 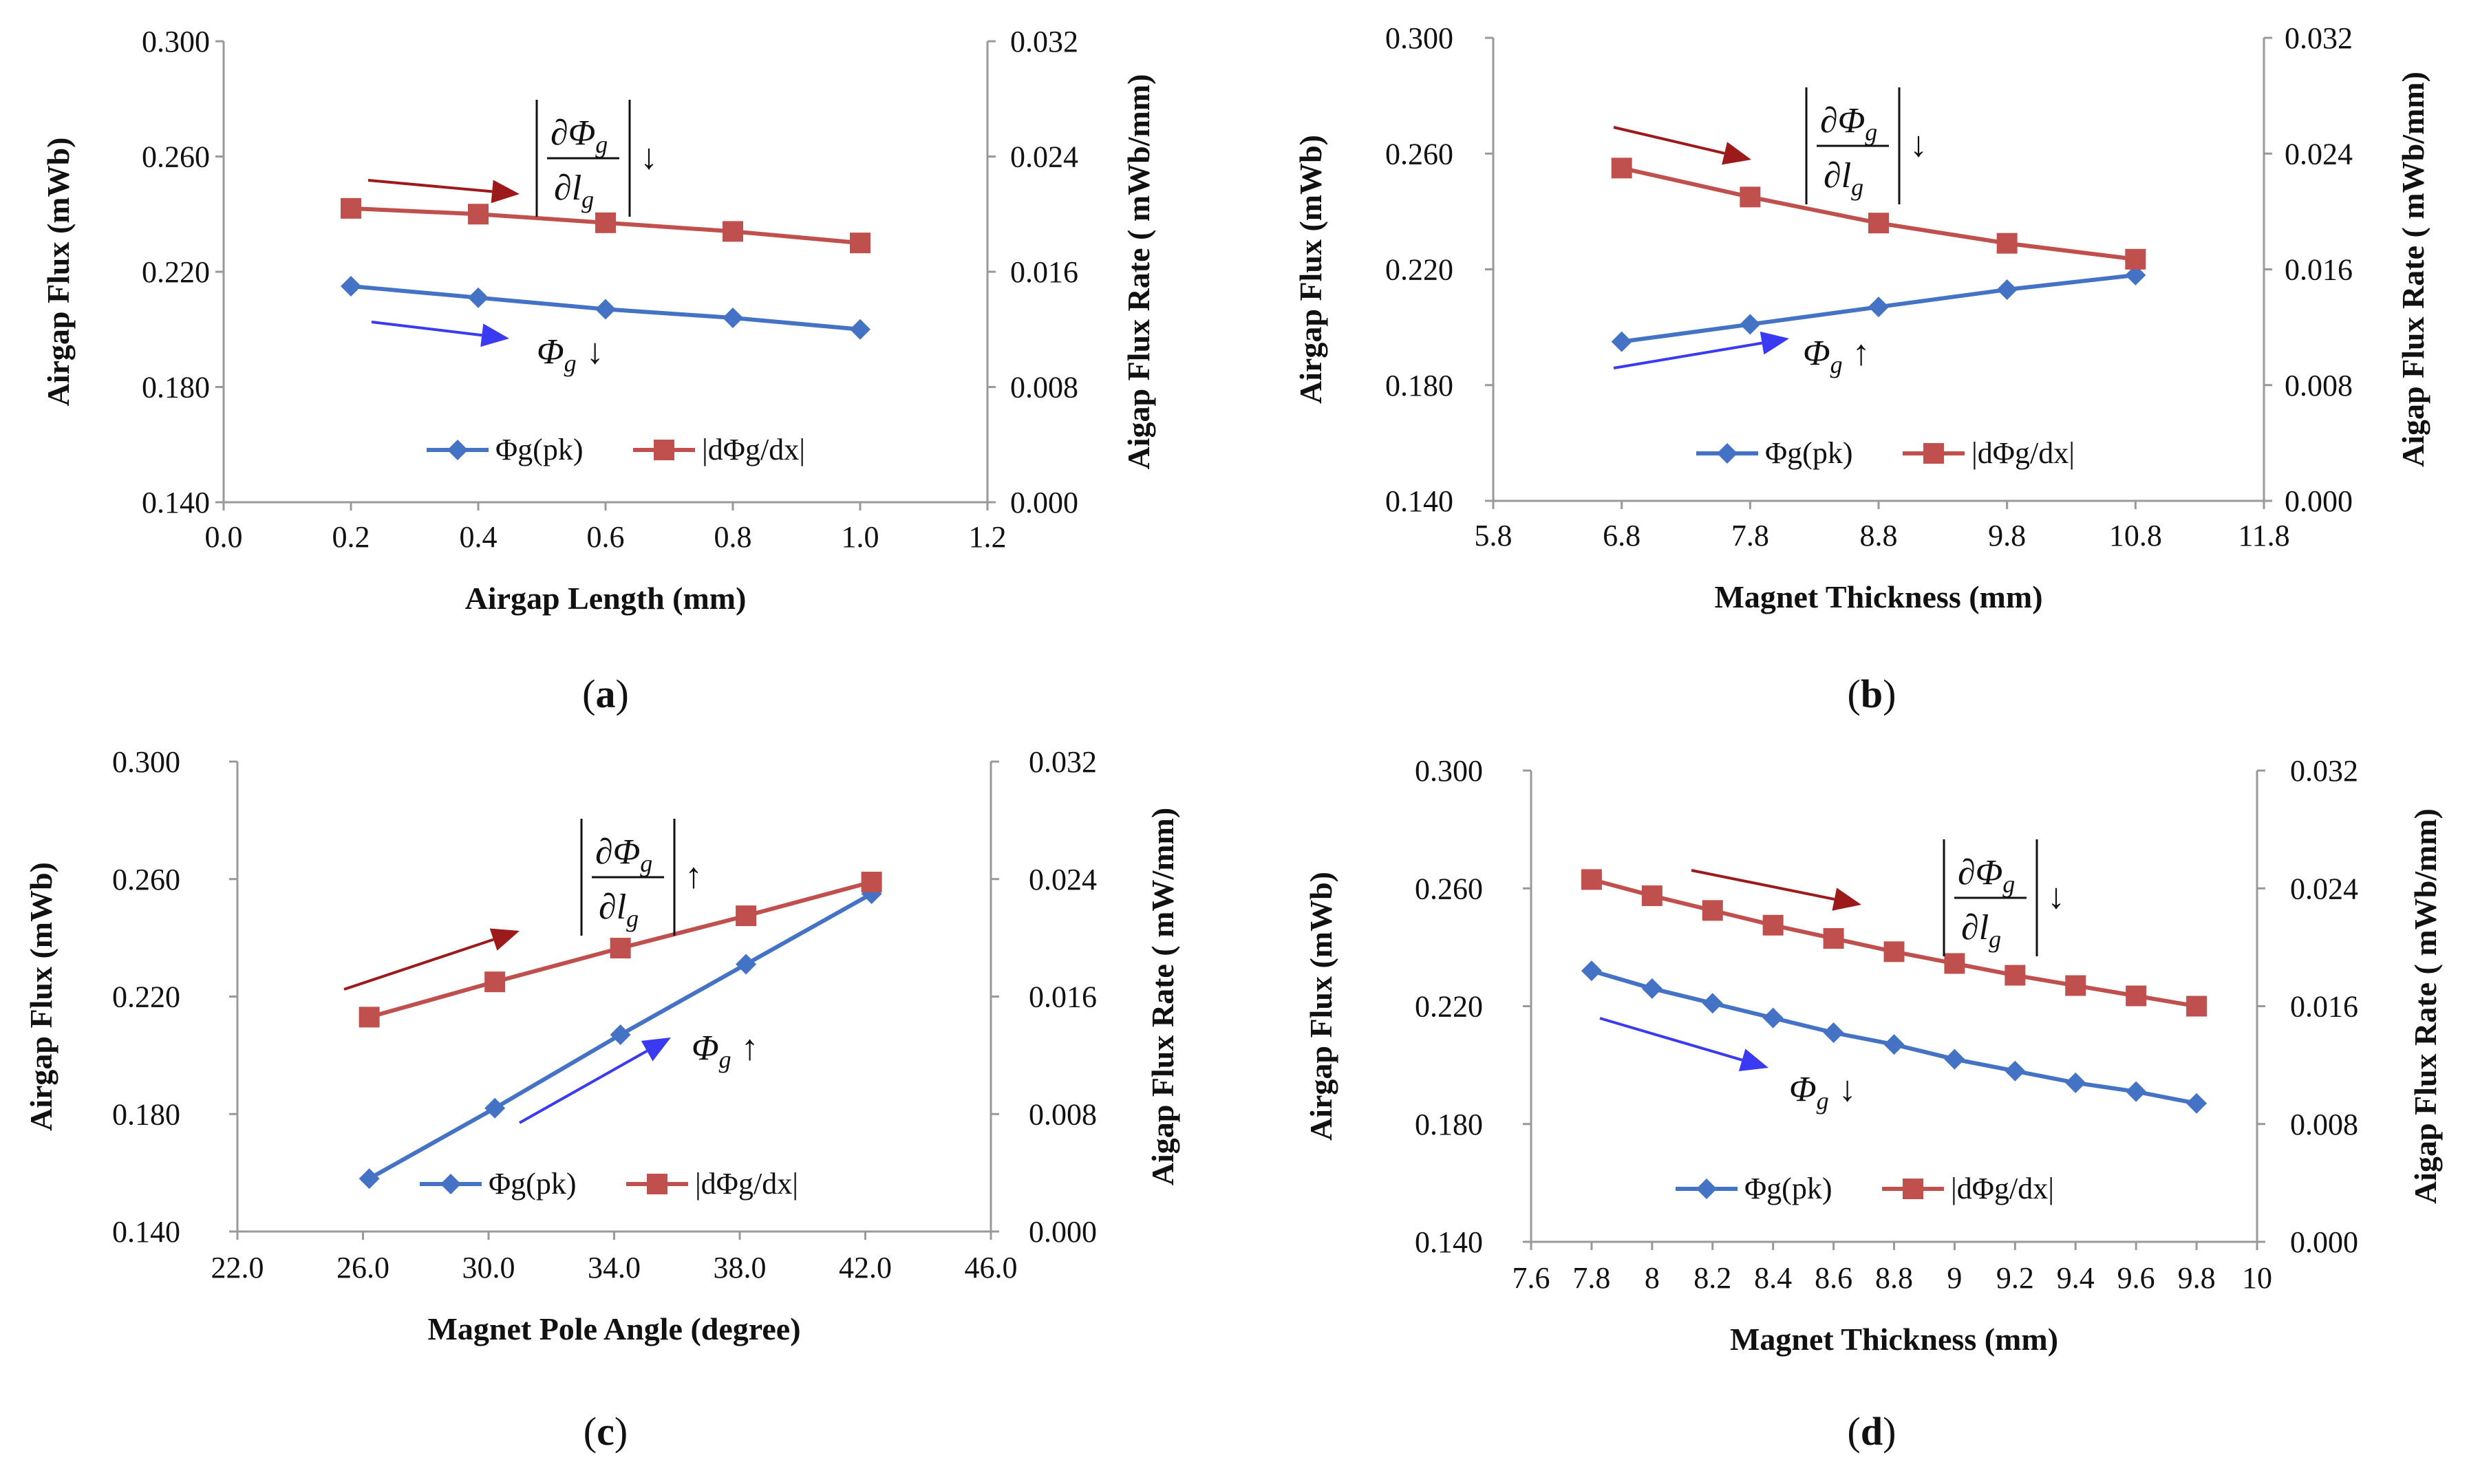 What do you see at coordinates (1987, 875) in the screenshot?
I see `derivative-numerator: ∂Φg` at bounding box center [1987, 875].